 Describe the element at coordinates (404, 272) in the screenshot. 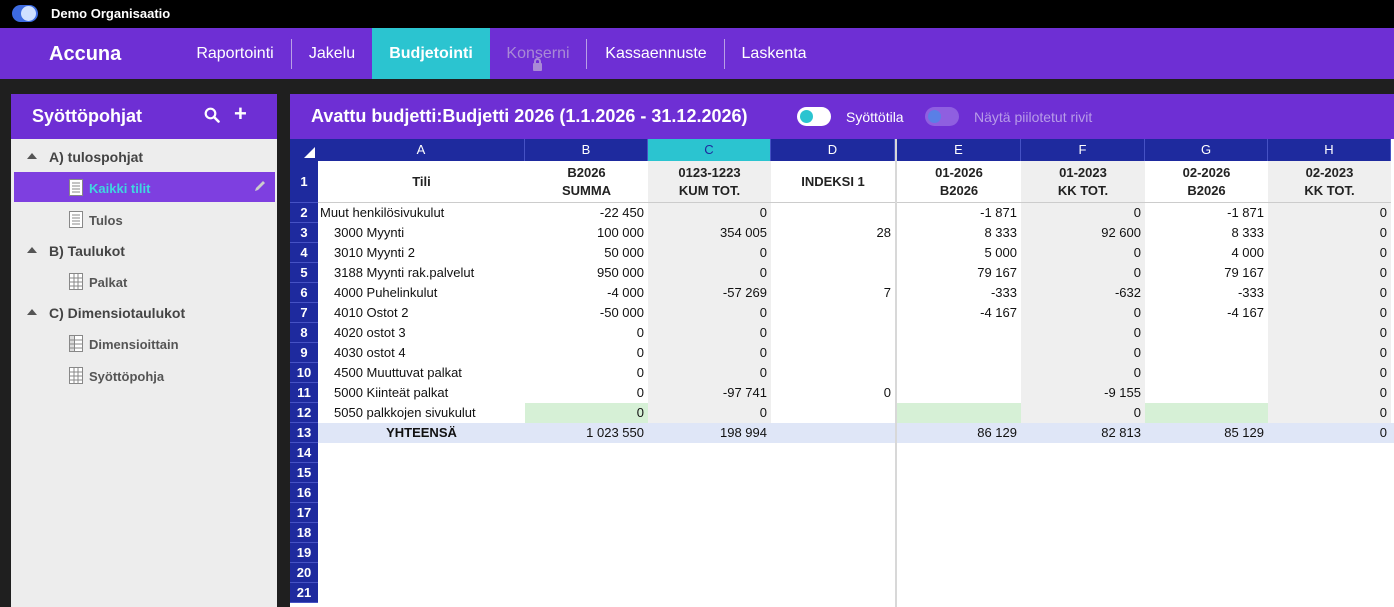

I see `account-name-cell: 3188 Myynti rak.palvelut` at that location.